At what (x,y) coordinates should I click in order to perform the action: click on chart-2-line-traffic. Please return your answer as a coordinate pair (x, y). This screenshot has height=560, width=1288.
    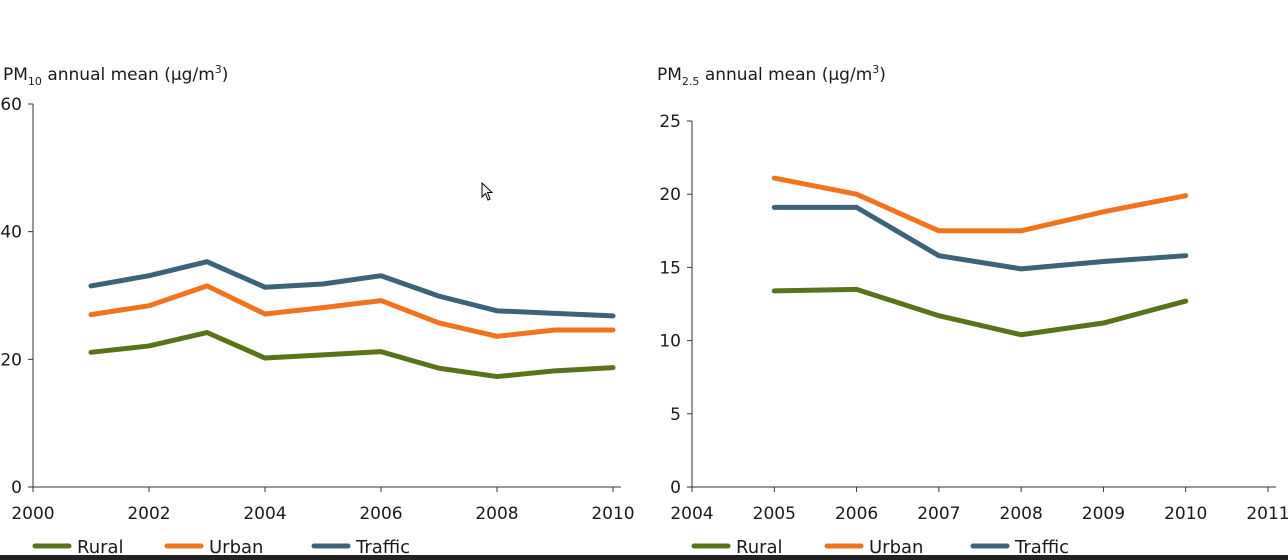
    Looking at the image, I should click on (980, 238).